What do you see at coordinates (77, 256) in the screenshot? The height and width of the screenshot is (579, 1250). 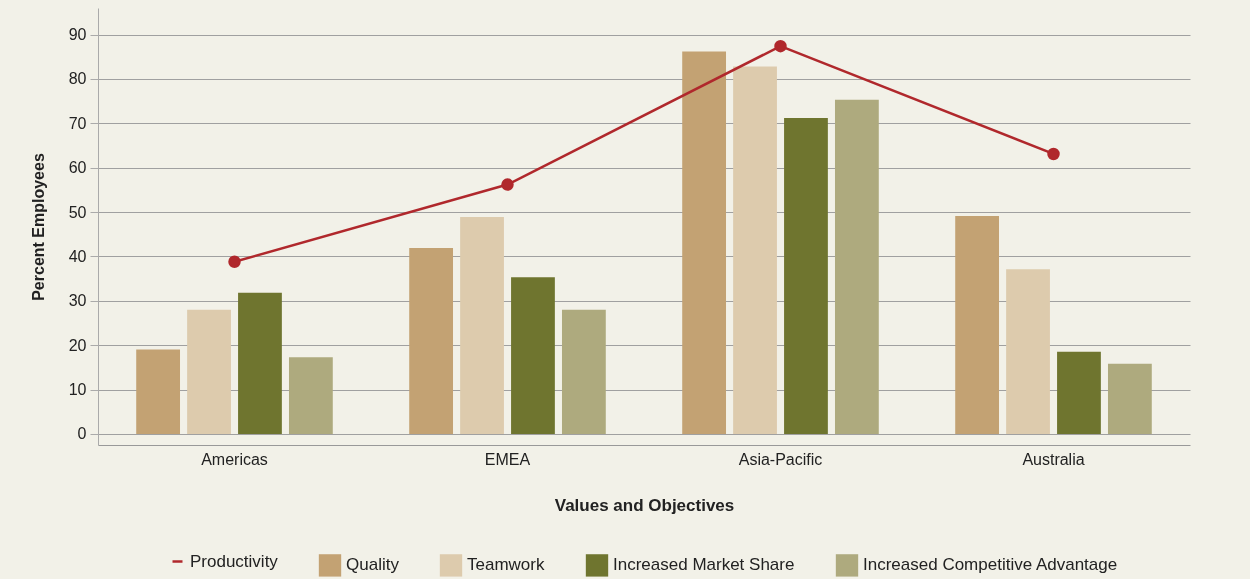 I see `y-tick-label: 40` at bounding box center [77, 256].